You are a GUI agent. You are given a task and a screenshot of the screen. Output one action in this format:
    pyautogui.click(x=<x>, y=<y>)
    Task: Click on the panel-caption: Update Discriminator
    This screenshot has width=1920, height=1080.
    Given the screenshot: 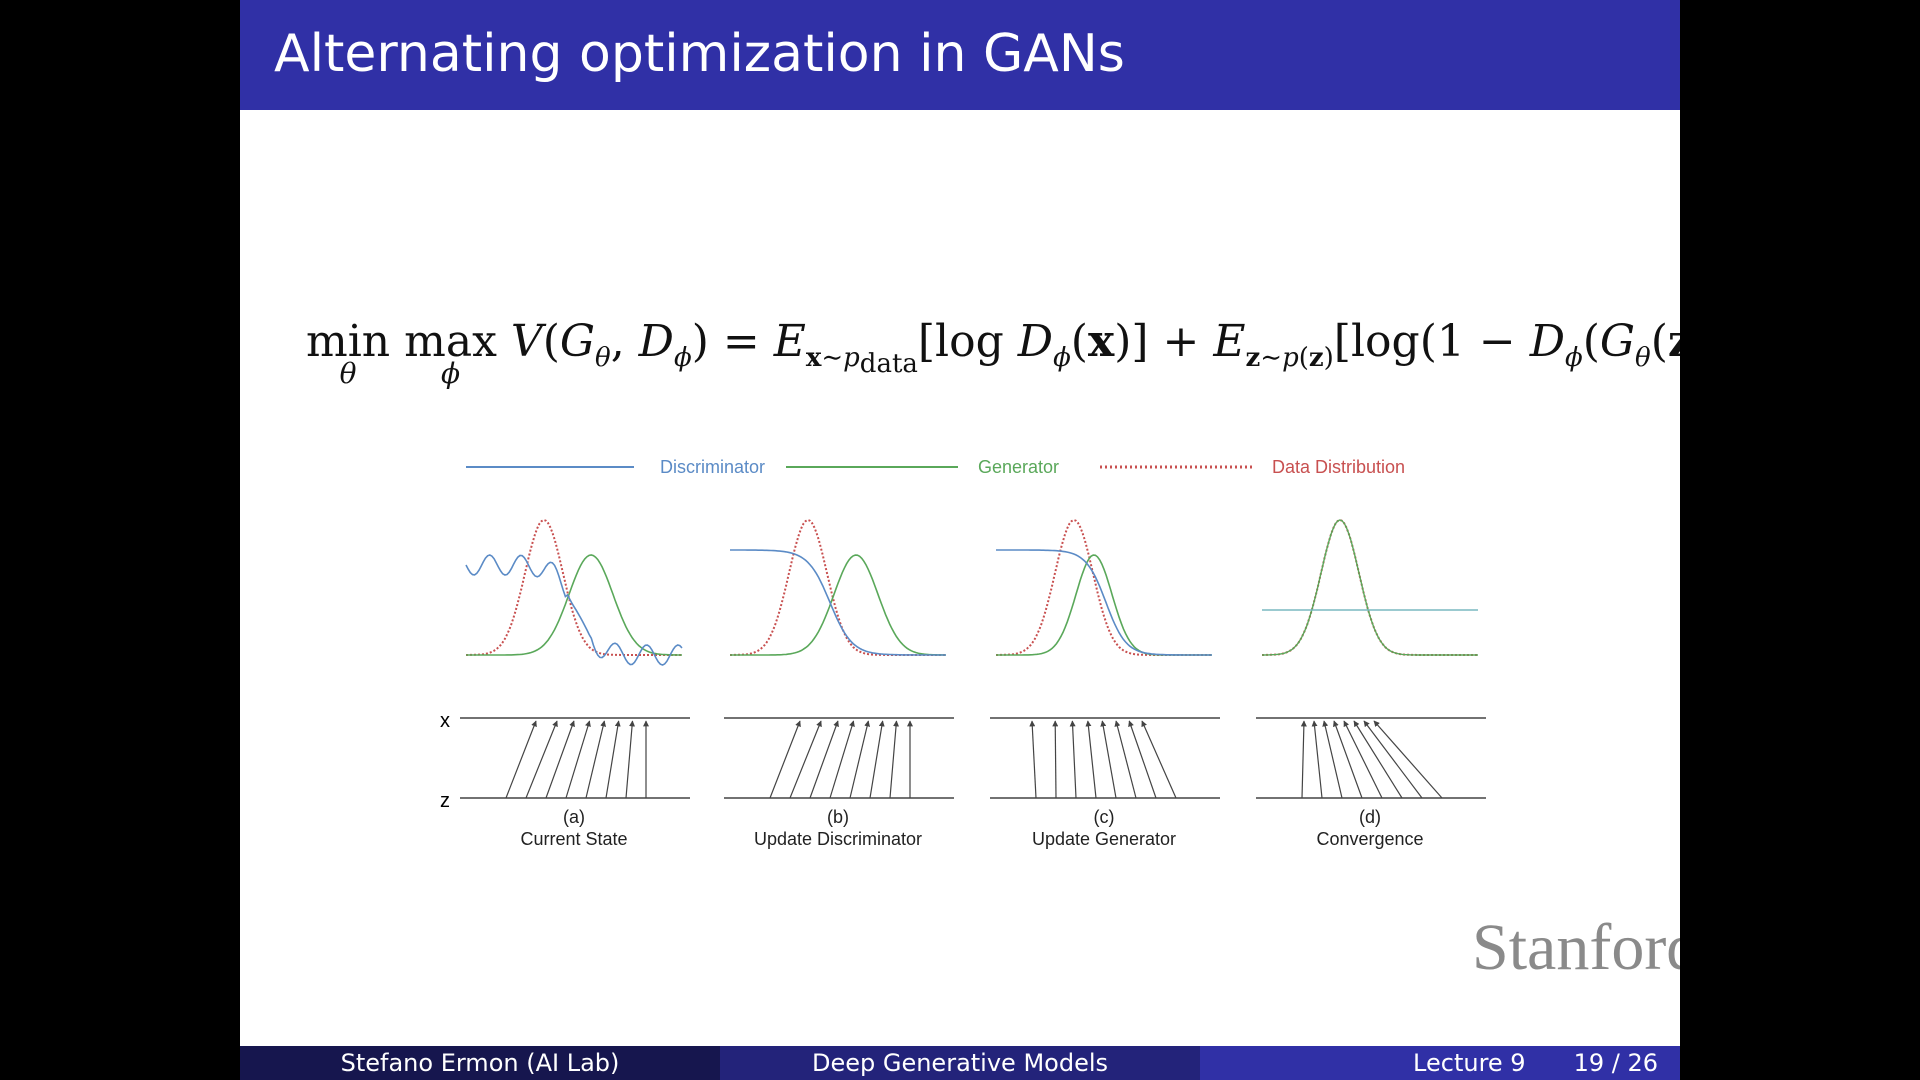 What is the action you would take?
    pyautogui.click(x=838, y=839)
    